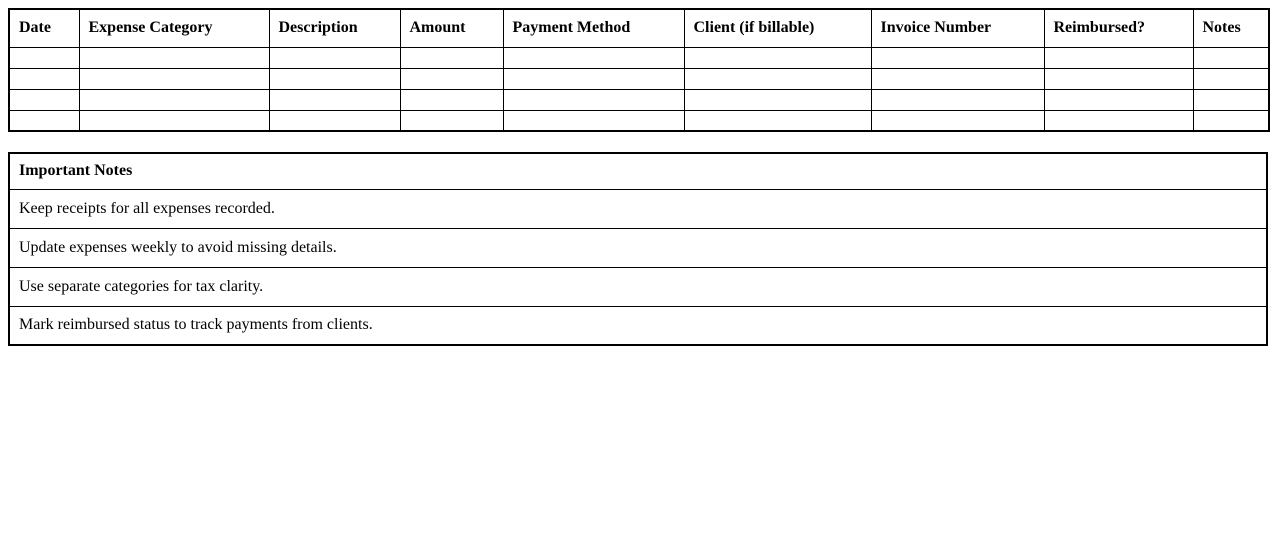  I want to click on note-text: Keep receipts for all expenses recorded., so click(638, 208).